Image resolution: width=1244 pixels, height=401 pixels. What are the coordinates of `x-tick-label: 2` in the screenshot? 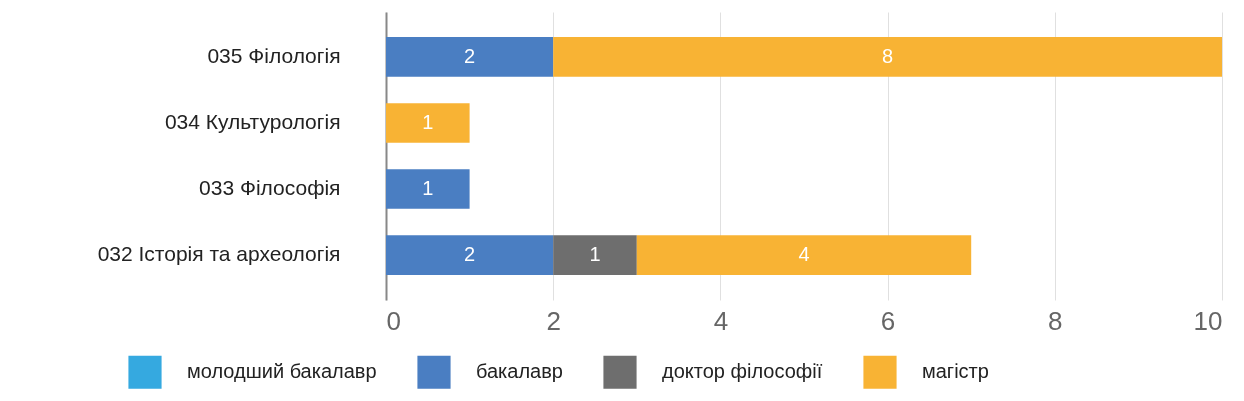 It's located at (553, 320).